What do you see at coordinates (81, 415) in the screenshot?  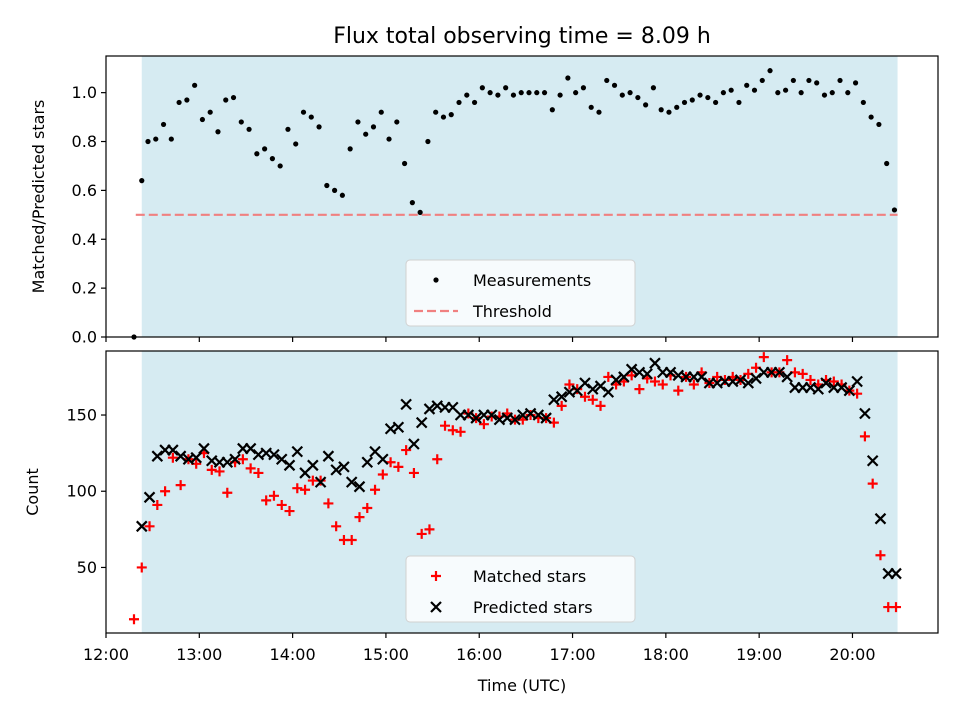 I see `y-tick-label: 150` at bounding box center [81, 415].